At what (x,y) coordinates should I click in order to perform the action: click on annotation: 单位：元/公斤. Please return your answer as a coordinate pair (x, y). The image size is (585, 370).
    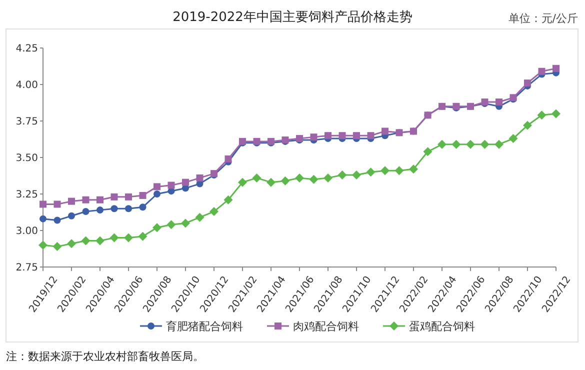
    Looking at the image, I should click on (543, 18).